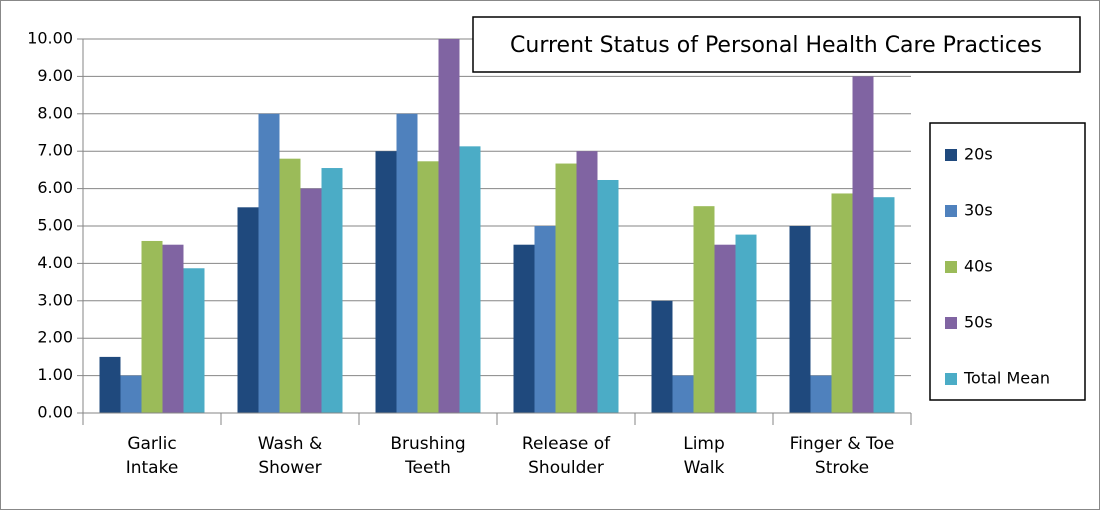 This screenshot has width=1100, height=510. What do you see at coordinates (55, 412) in the screenshot?
I see `y-tick-label: 0.00` at bounding box center [55, 412].